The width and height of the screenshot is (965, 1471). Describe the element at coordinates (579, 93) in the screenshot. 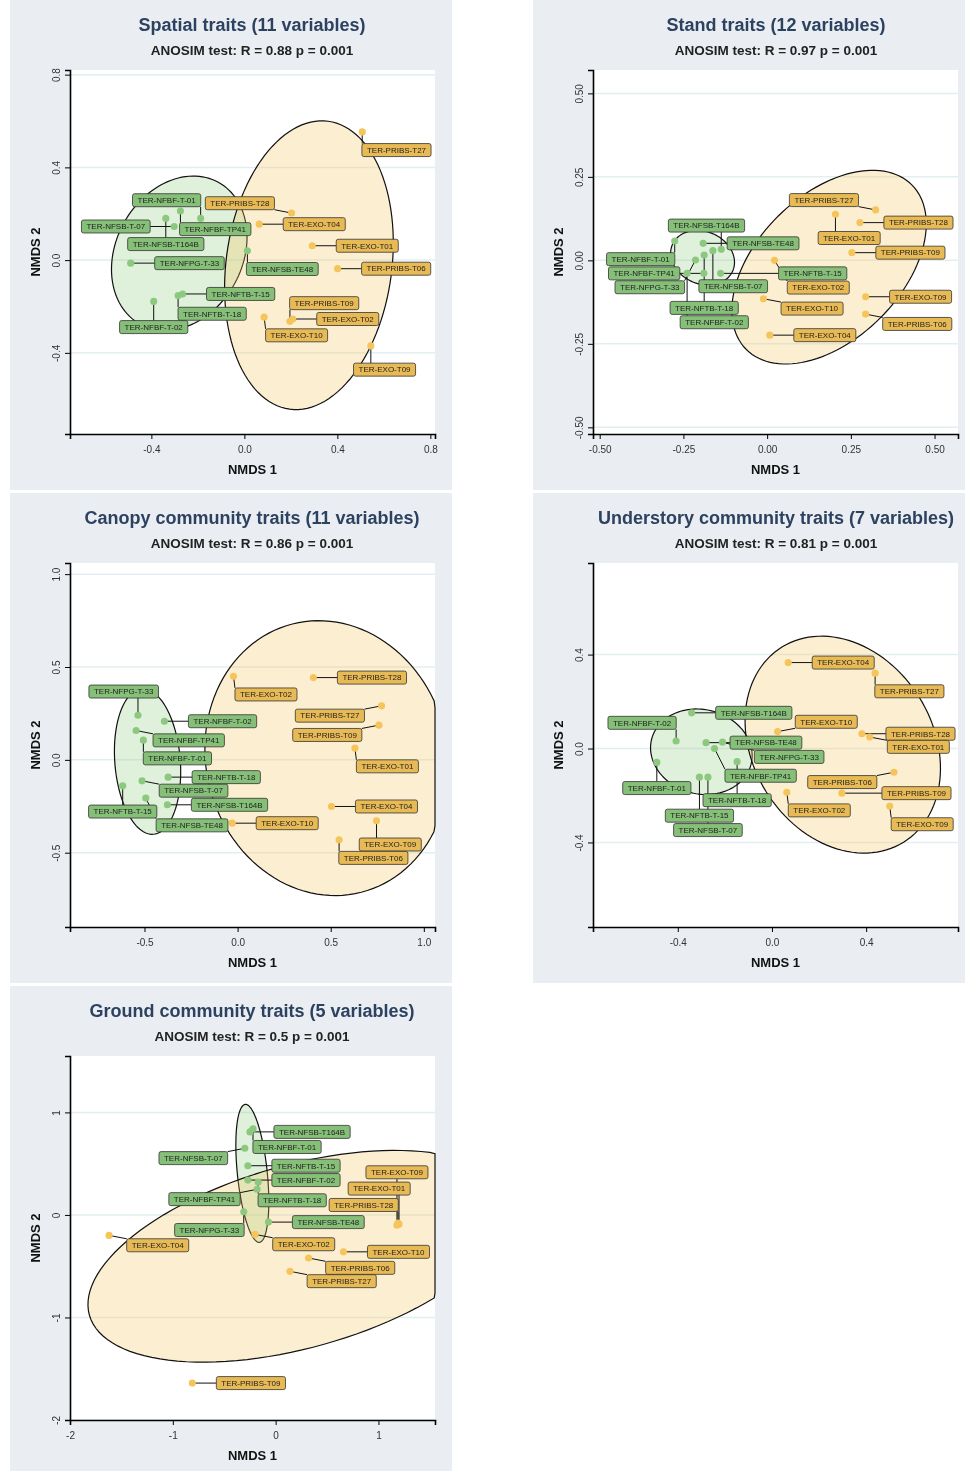

I see `y-tick-label: 0.50` at that location.